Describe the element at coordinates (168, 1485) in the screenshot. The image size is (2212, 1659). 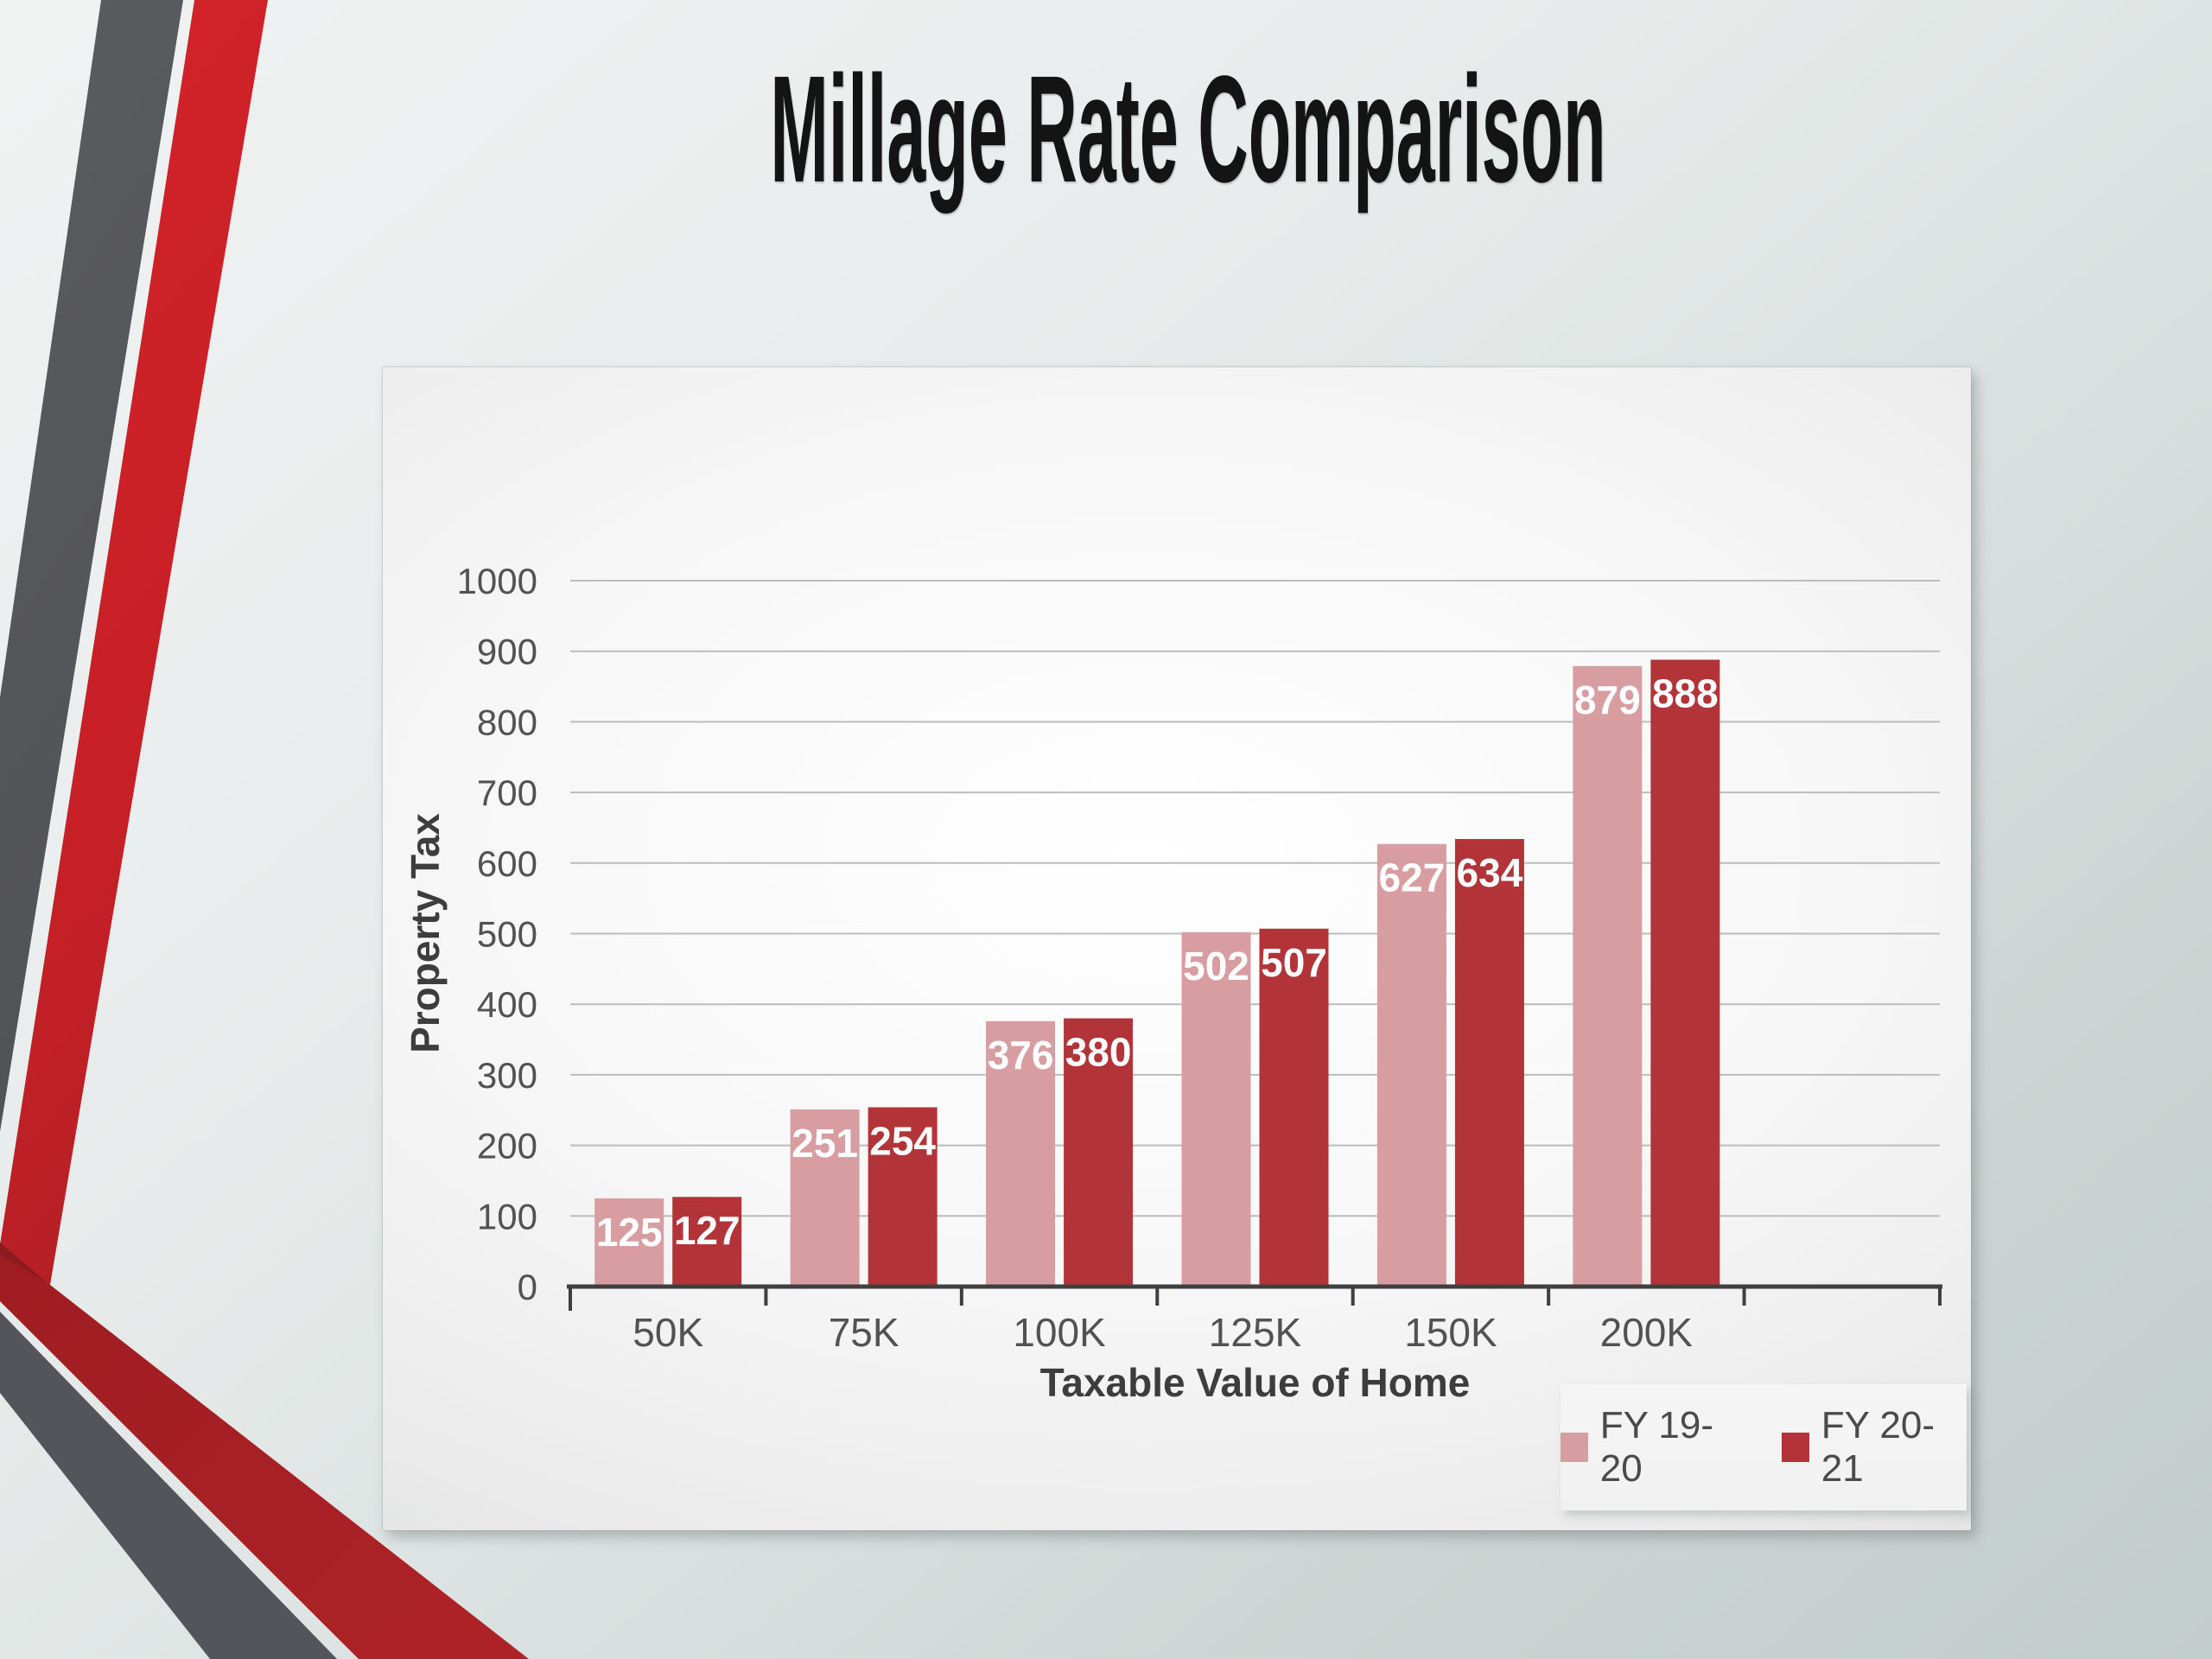
I see `stripe-gray-lower` at that location.